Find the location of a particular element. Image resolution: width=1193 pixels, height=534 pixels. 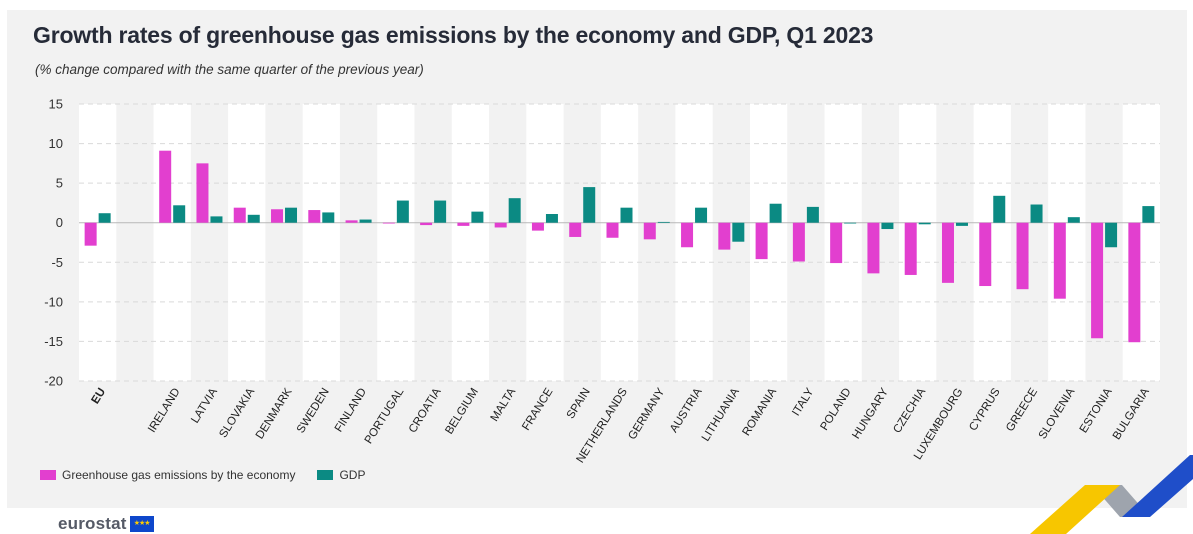

y-tick-label: 10 is located at coordinates (56, 143).